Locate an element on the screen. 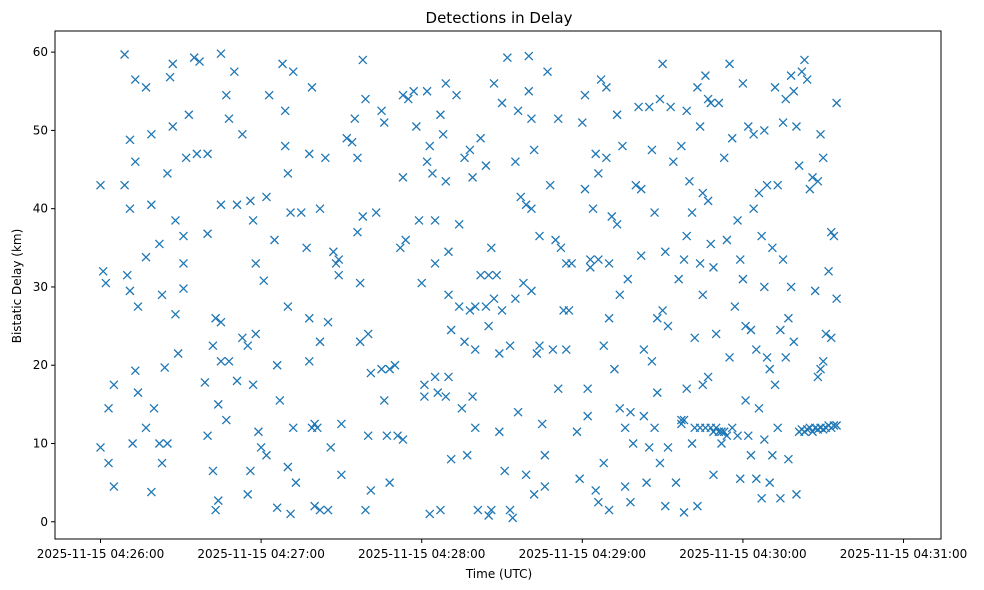  x-tick-label: 2025-11-15 04:30:00 is located at coordinates (742, 554).